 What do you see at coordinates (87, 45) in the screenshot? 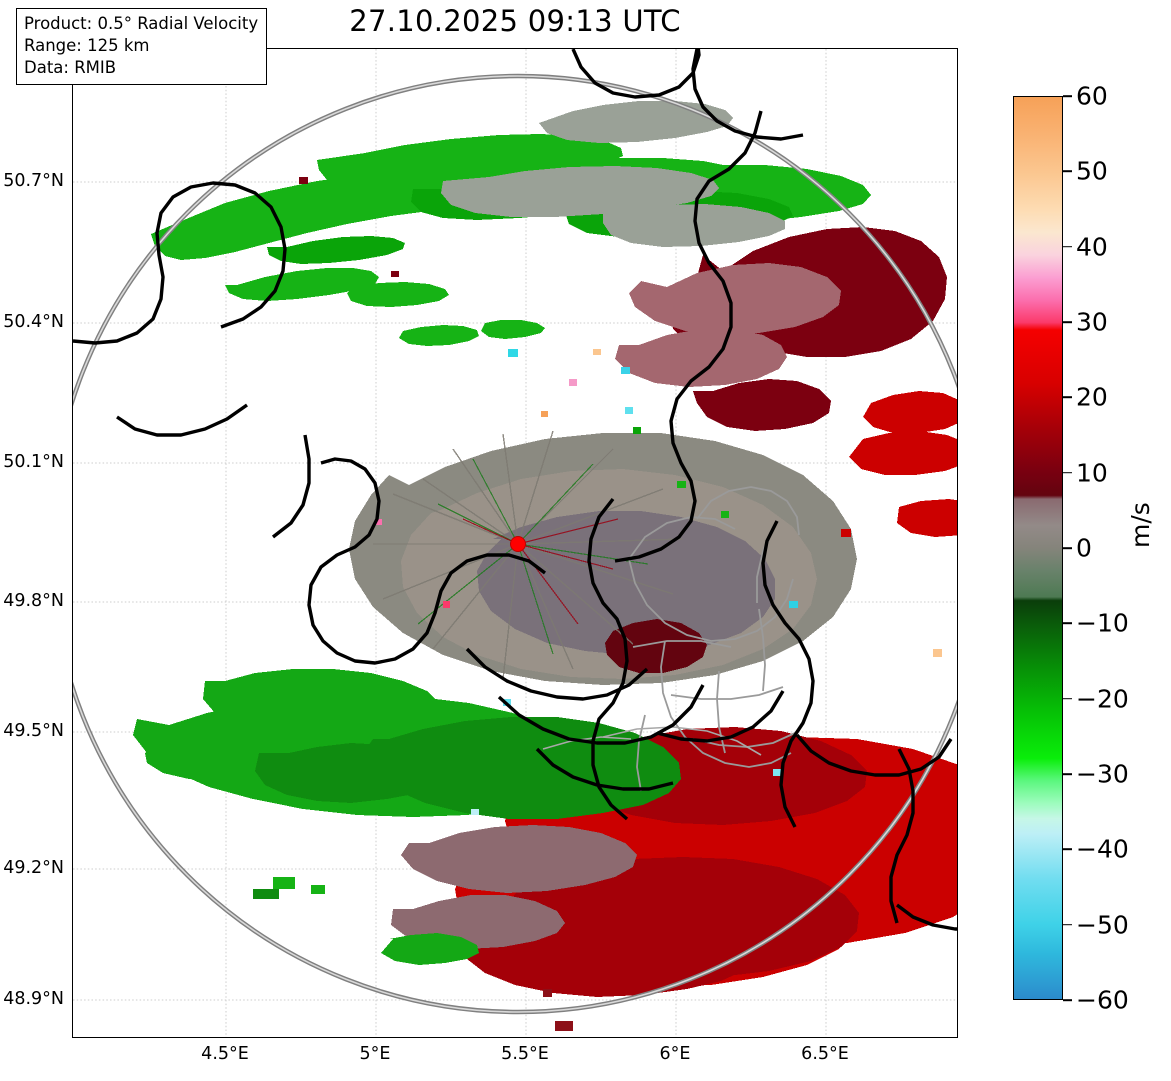
I see `info-range-line: Range: 125 km` at bounding box center [87, 45].